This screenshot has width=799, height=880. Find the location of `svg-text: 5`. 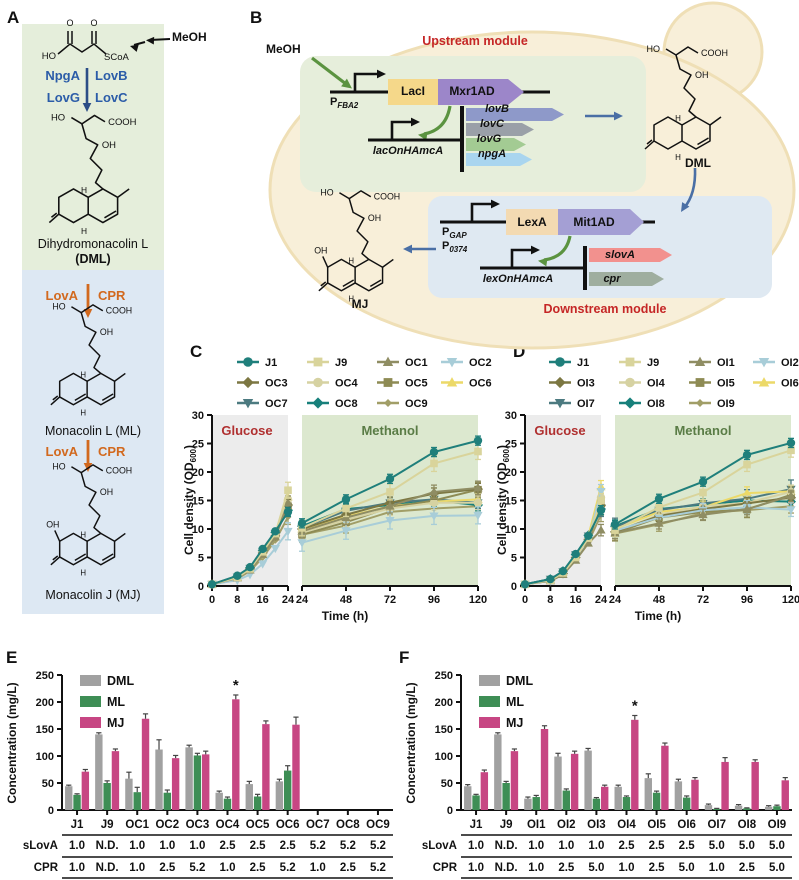

svg-text: 5 is located at coordinates (514, 559).